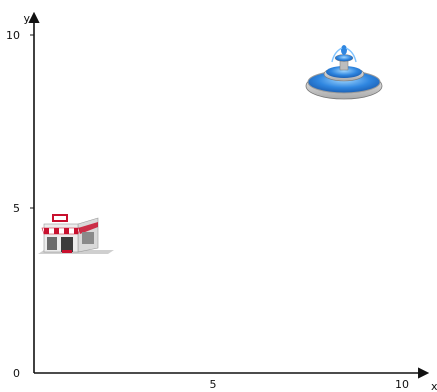 This screenshot has width=437, height=392. What do you see at coordinates (213, 384) in the screenshot?
I see `x-tick-label-5: 5` at bounding box center [213, 384].